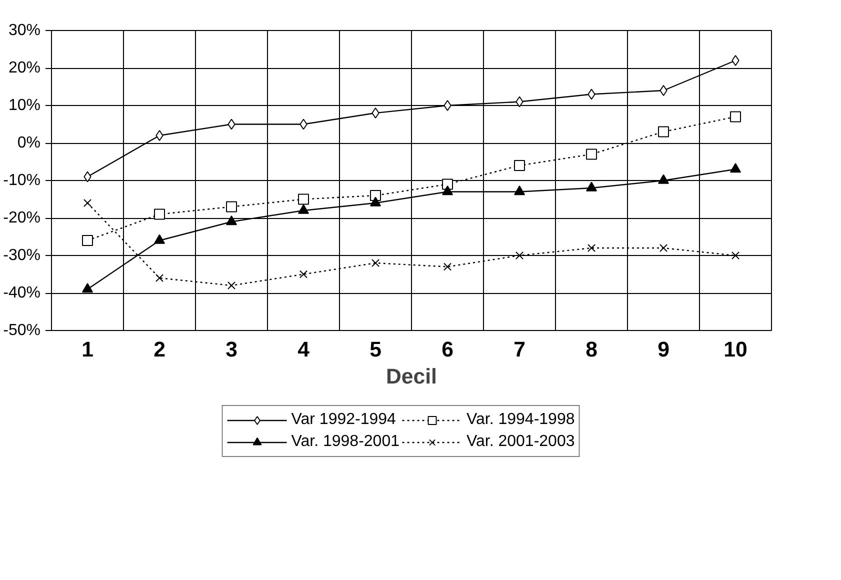 This screenshot has height=580, width=841. What do you see at coordinates (24, 30) in the screenshot?
I see `y-tick-label: 30%` at bounding box center [24, 30].